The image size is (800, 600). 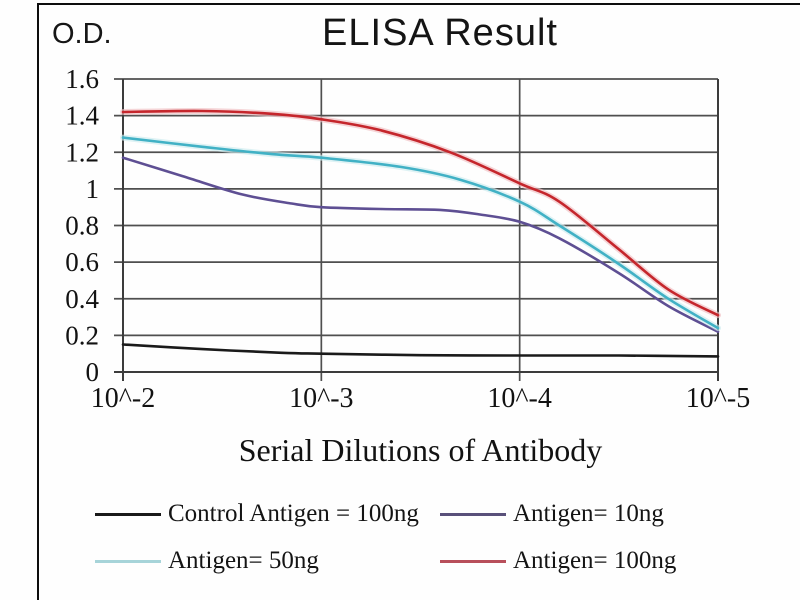 What do you see at coordinates (440, 33) in the screenshot?
I see `chart-title: ELISA Result` at bounding box center [440, 33].